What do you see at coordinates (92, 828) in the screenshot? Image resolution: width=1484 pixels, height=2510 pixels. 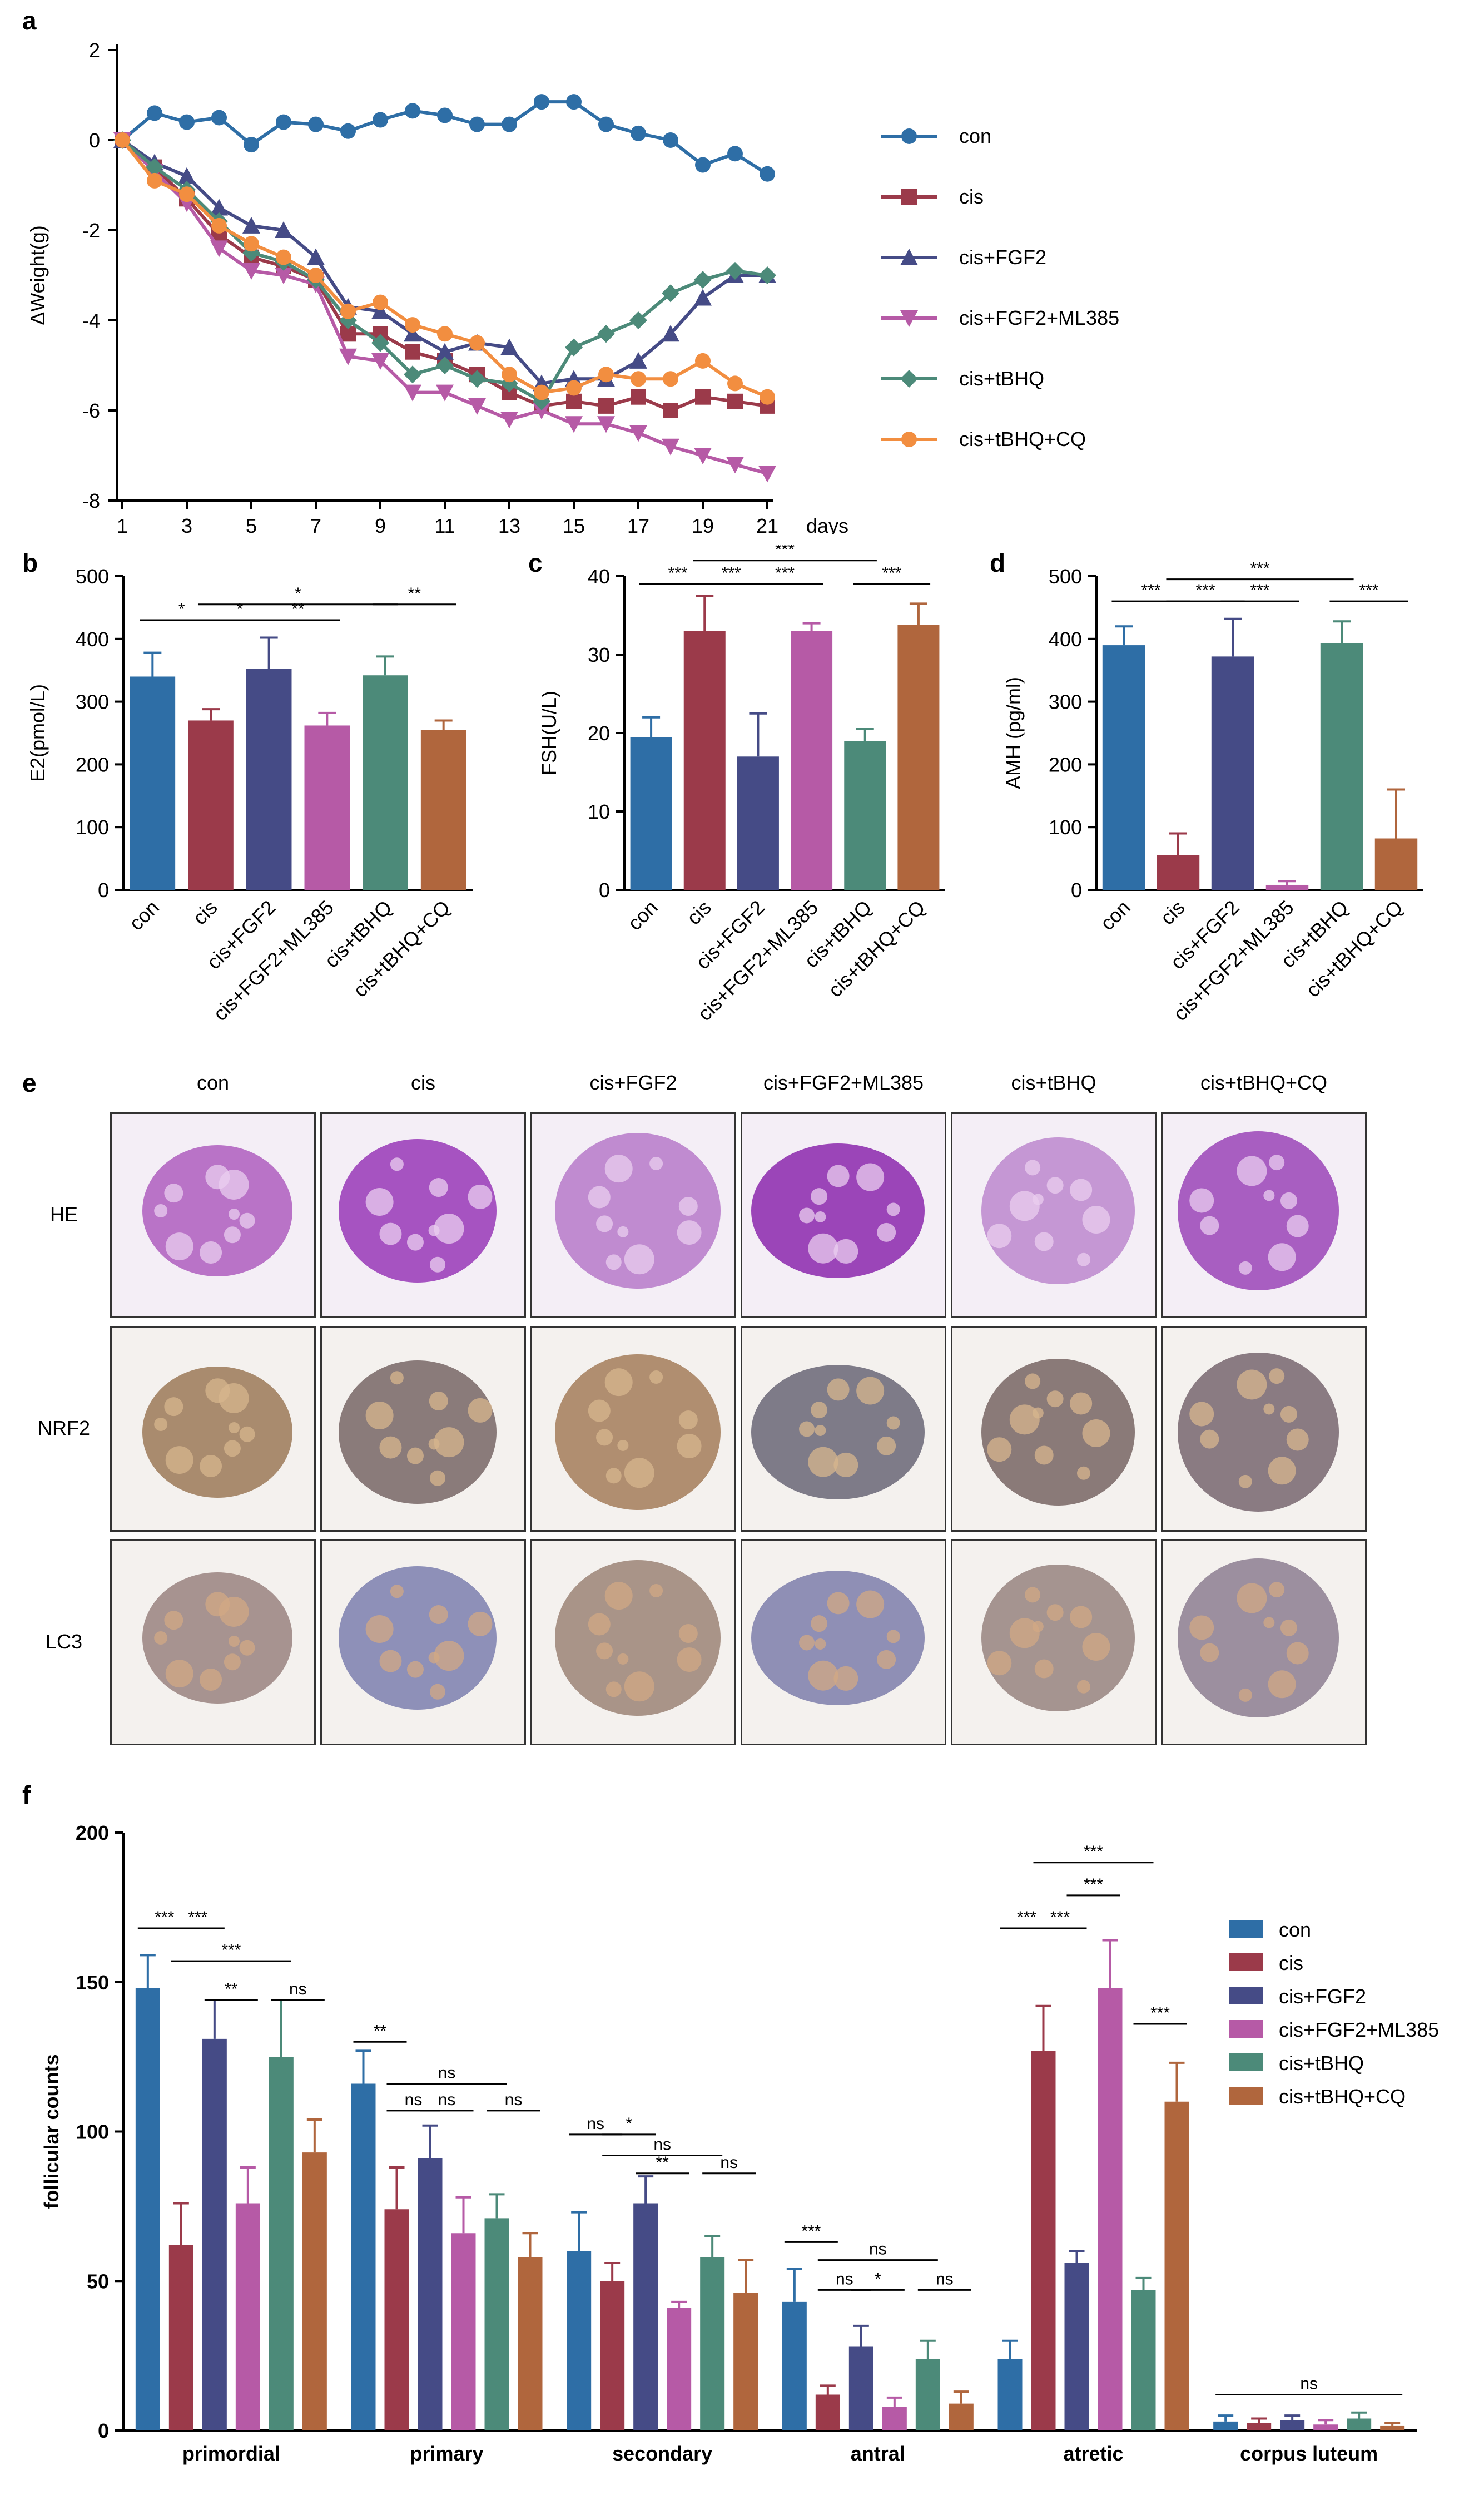 I see `y-tick-label: 100` at bounding box center [92, 828].